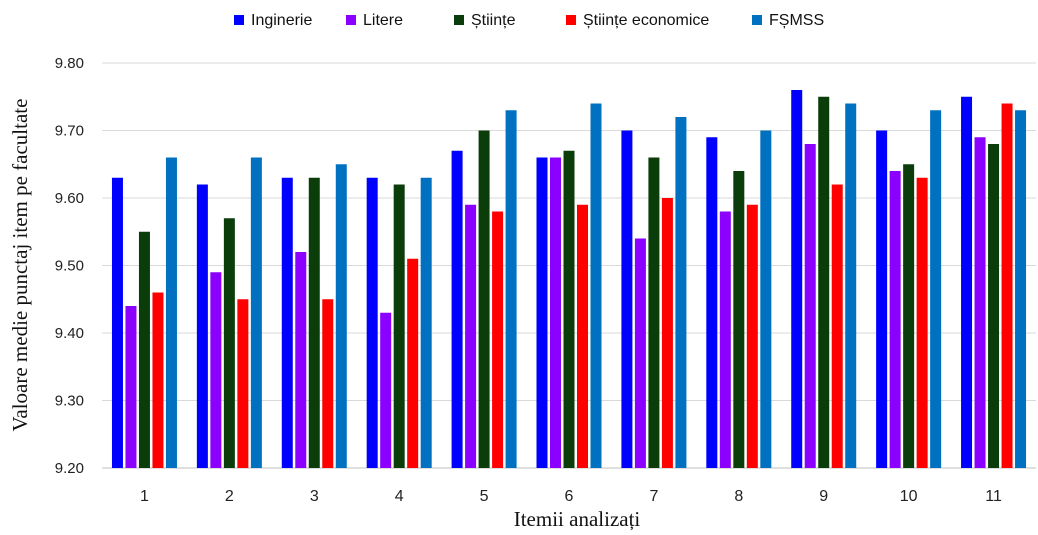 This screenshot has height=535, width=1038. What do you see at coordinates (596, 285) in the screenshot?
I see `bar-fșmss-6` at bounding box center [596, 285].